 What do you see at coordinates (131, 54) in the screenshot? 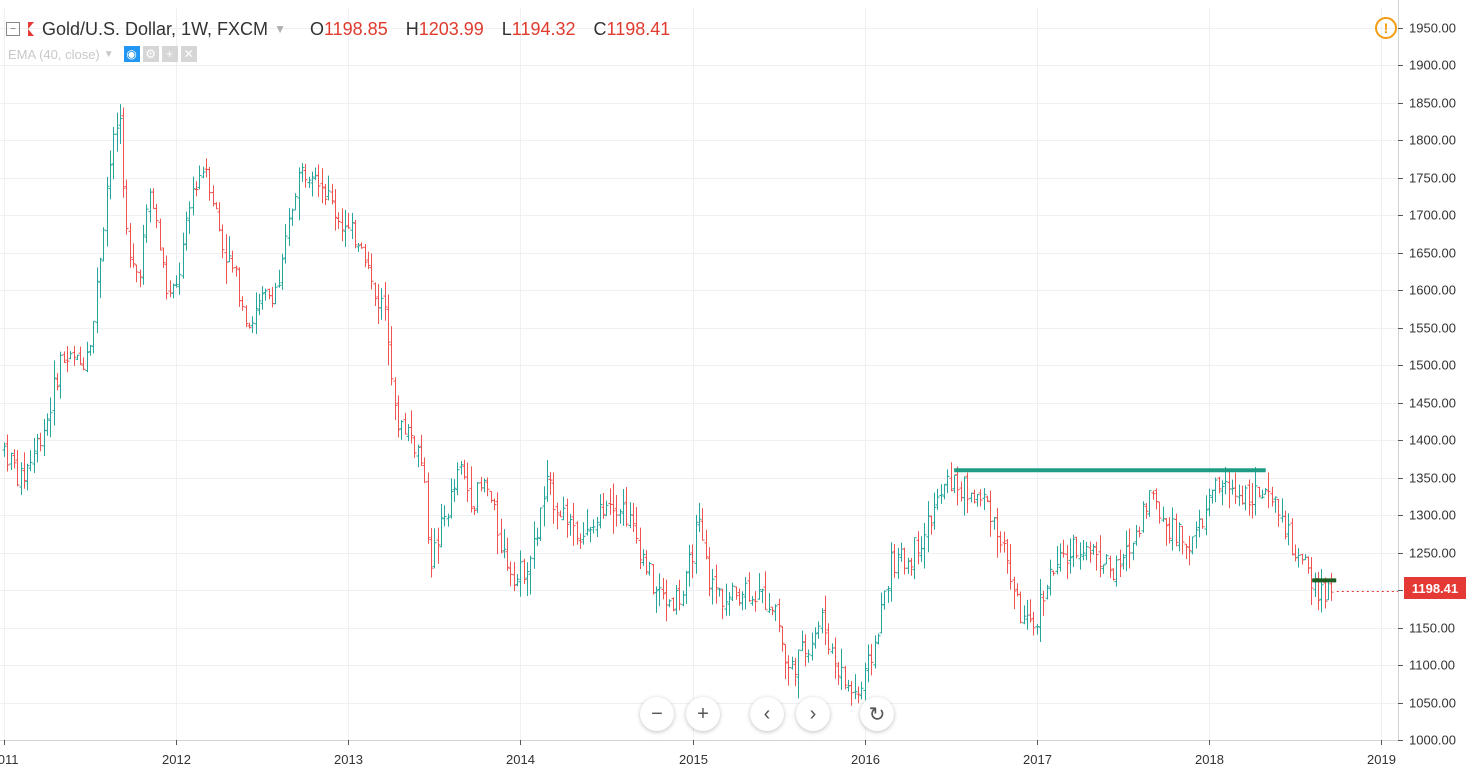
I see `visibility-eye-icon: ◉` at bounding box center [131, 54].